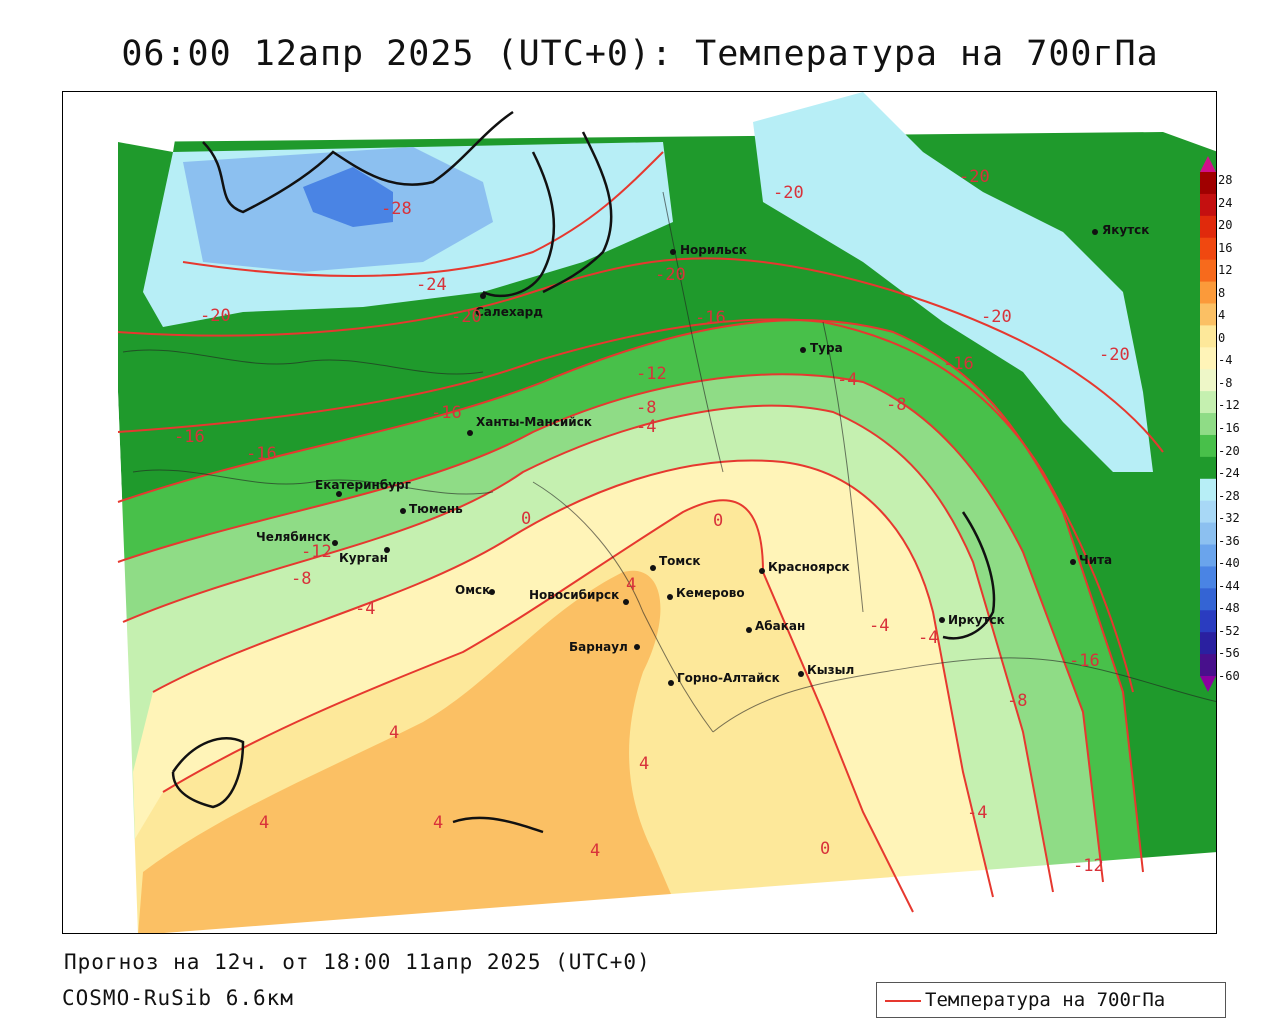 Image resolution: width=1280 pixels, height=1024 pixels. Describe the element at coordinates (1229, 540) in the screenshot. I see `colorbar-tick-label: -36` at that location.